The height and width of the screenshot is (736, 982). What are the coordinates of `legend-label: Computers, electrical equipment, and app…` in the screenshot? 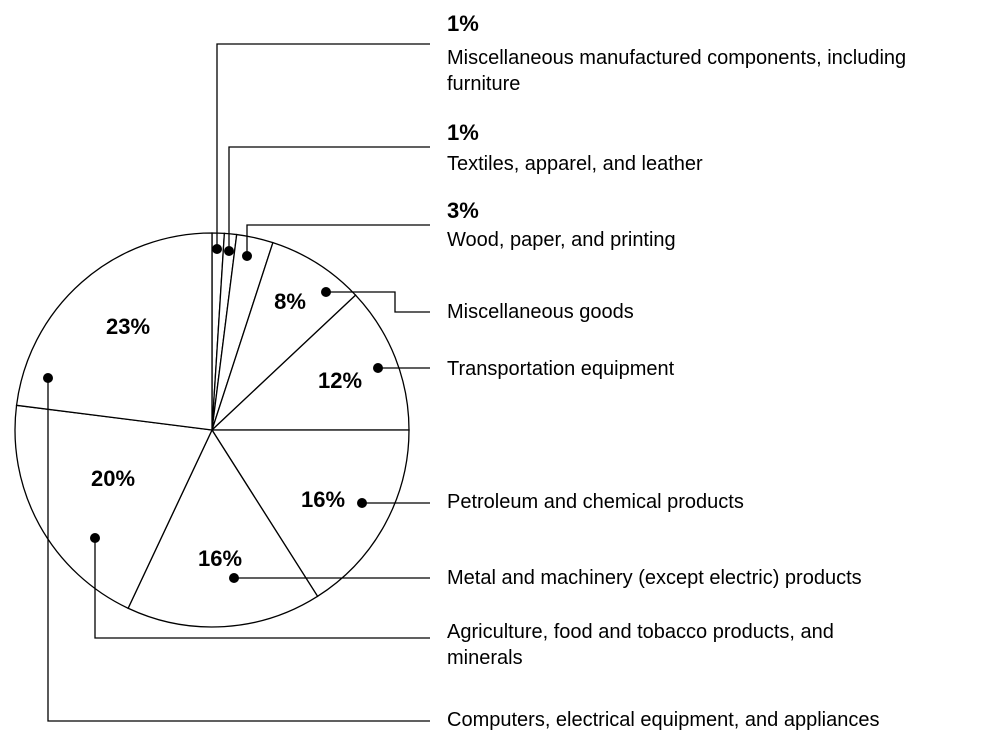 It's located at (663, 720).